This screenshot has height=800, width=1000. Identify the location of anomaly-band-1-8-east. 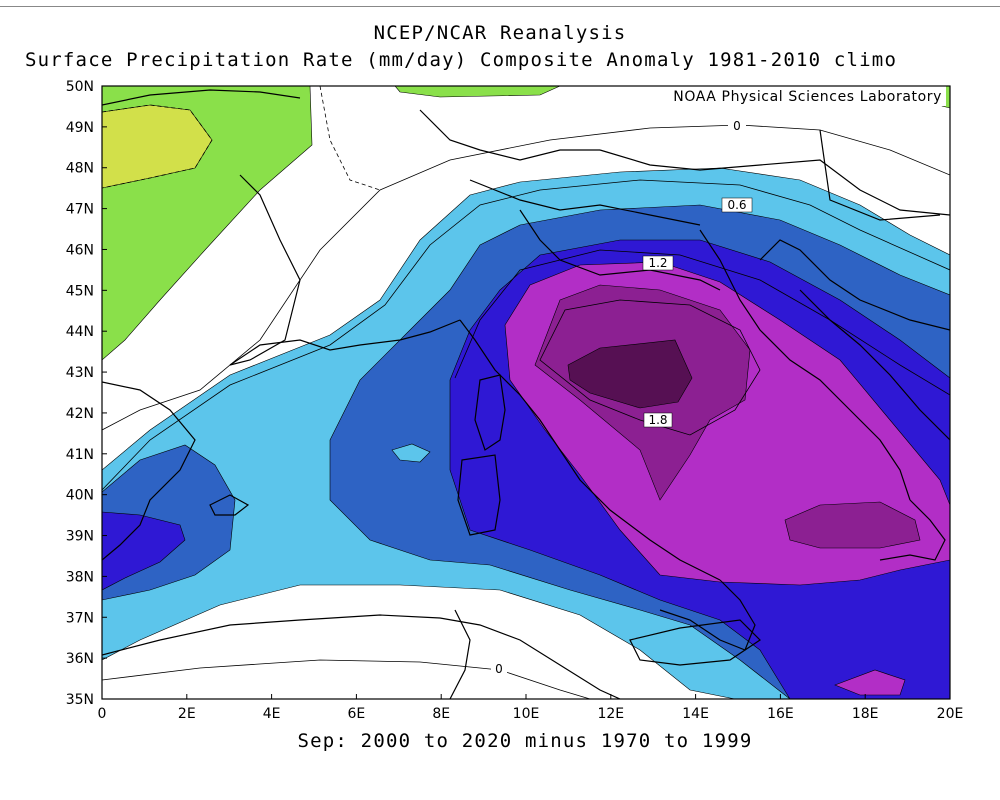
(852, 525).